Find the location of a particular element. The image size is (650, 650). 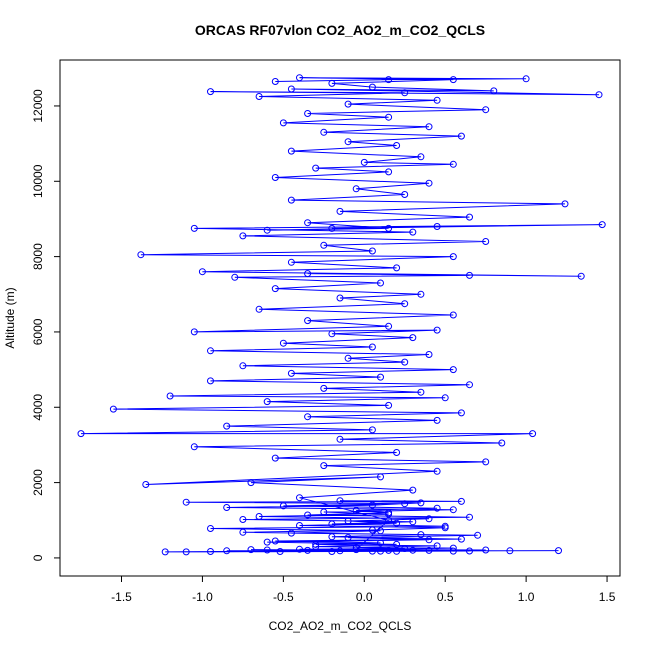

y-tick-label: 6000 is located at coordinates (38, 331).